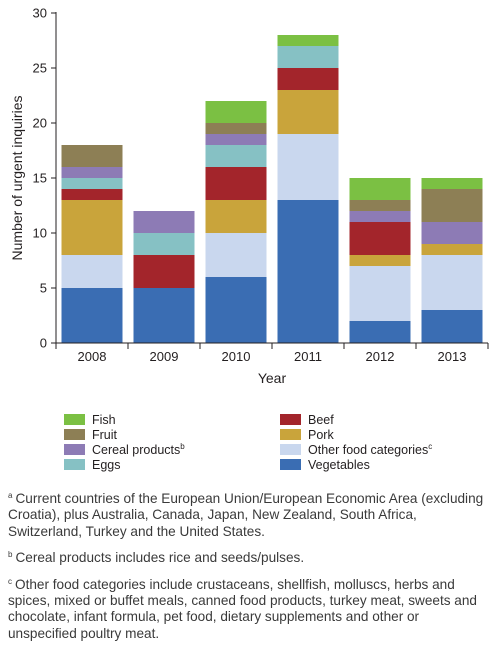 This screenshot has height=649, width=495. What do you see at coordinates (92, 183) in the screenshot?
I see `bar-segment-eggs-2008` at bounding box center [92, 183].